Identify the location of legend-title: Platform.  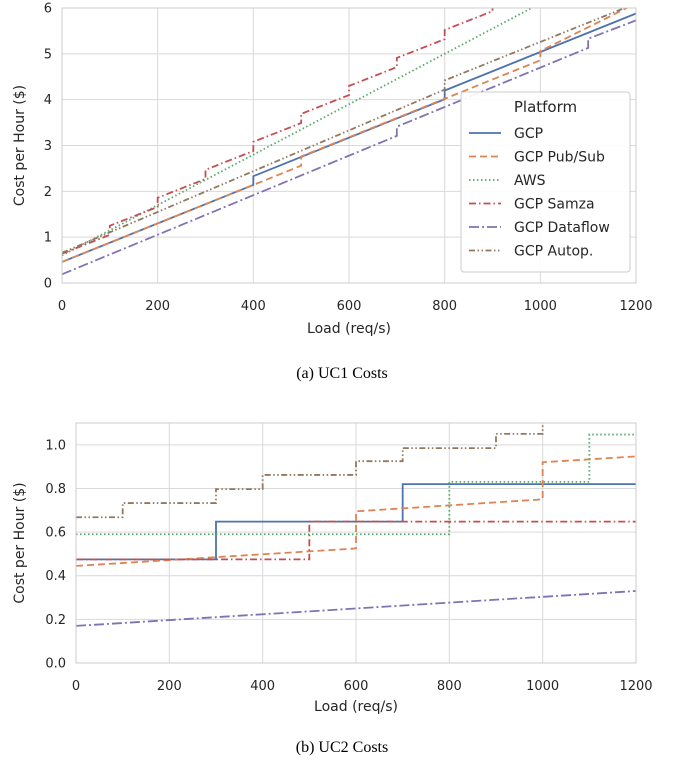
(545, 107).